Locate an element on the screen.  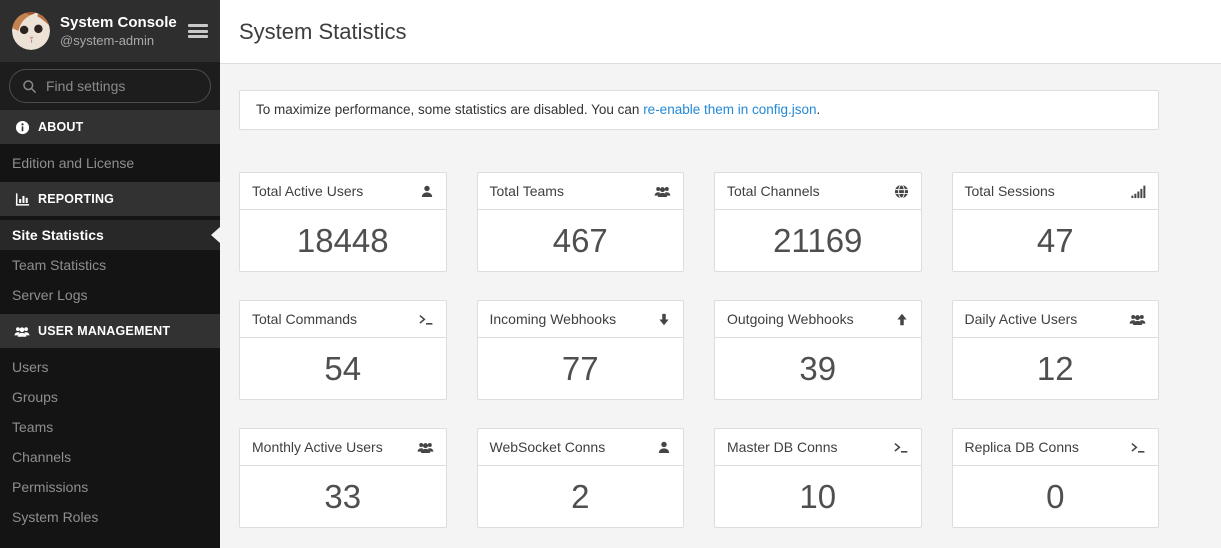
section-items: Edition and License is located at coordinates (110, 163).